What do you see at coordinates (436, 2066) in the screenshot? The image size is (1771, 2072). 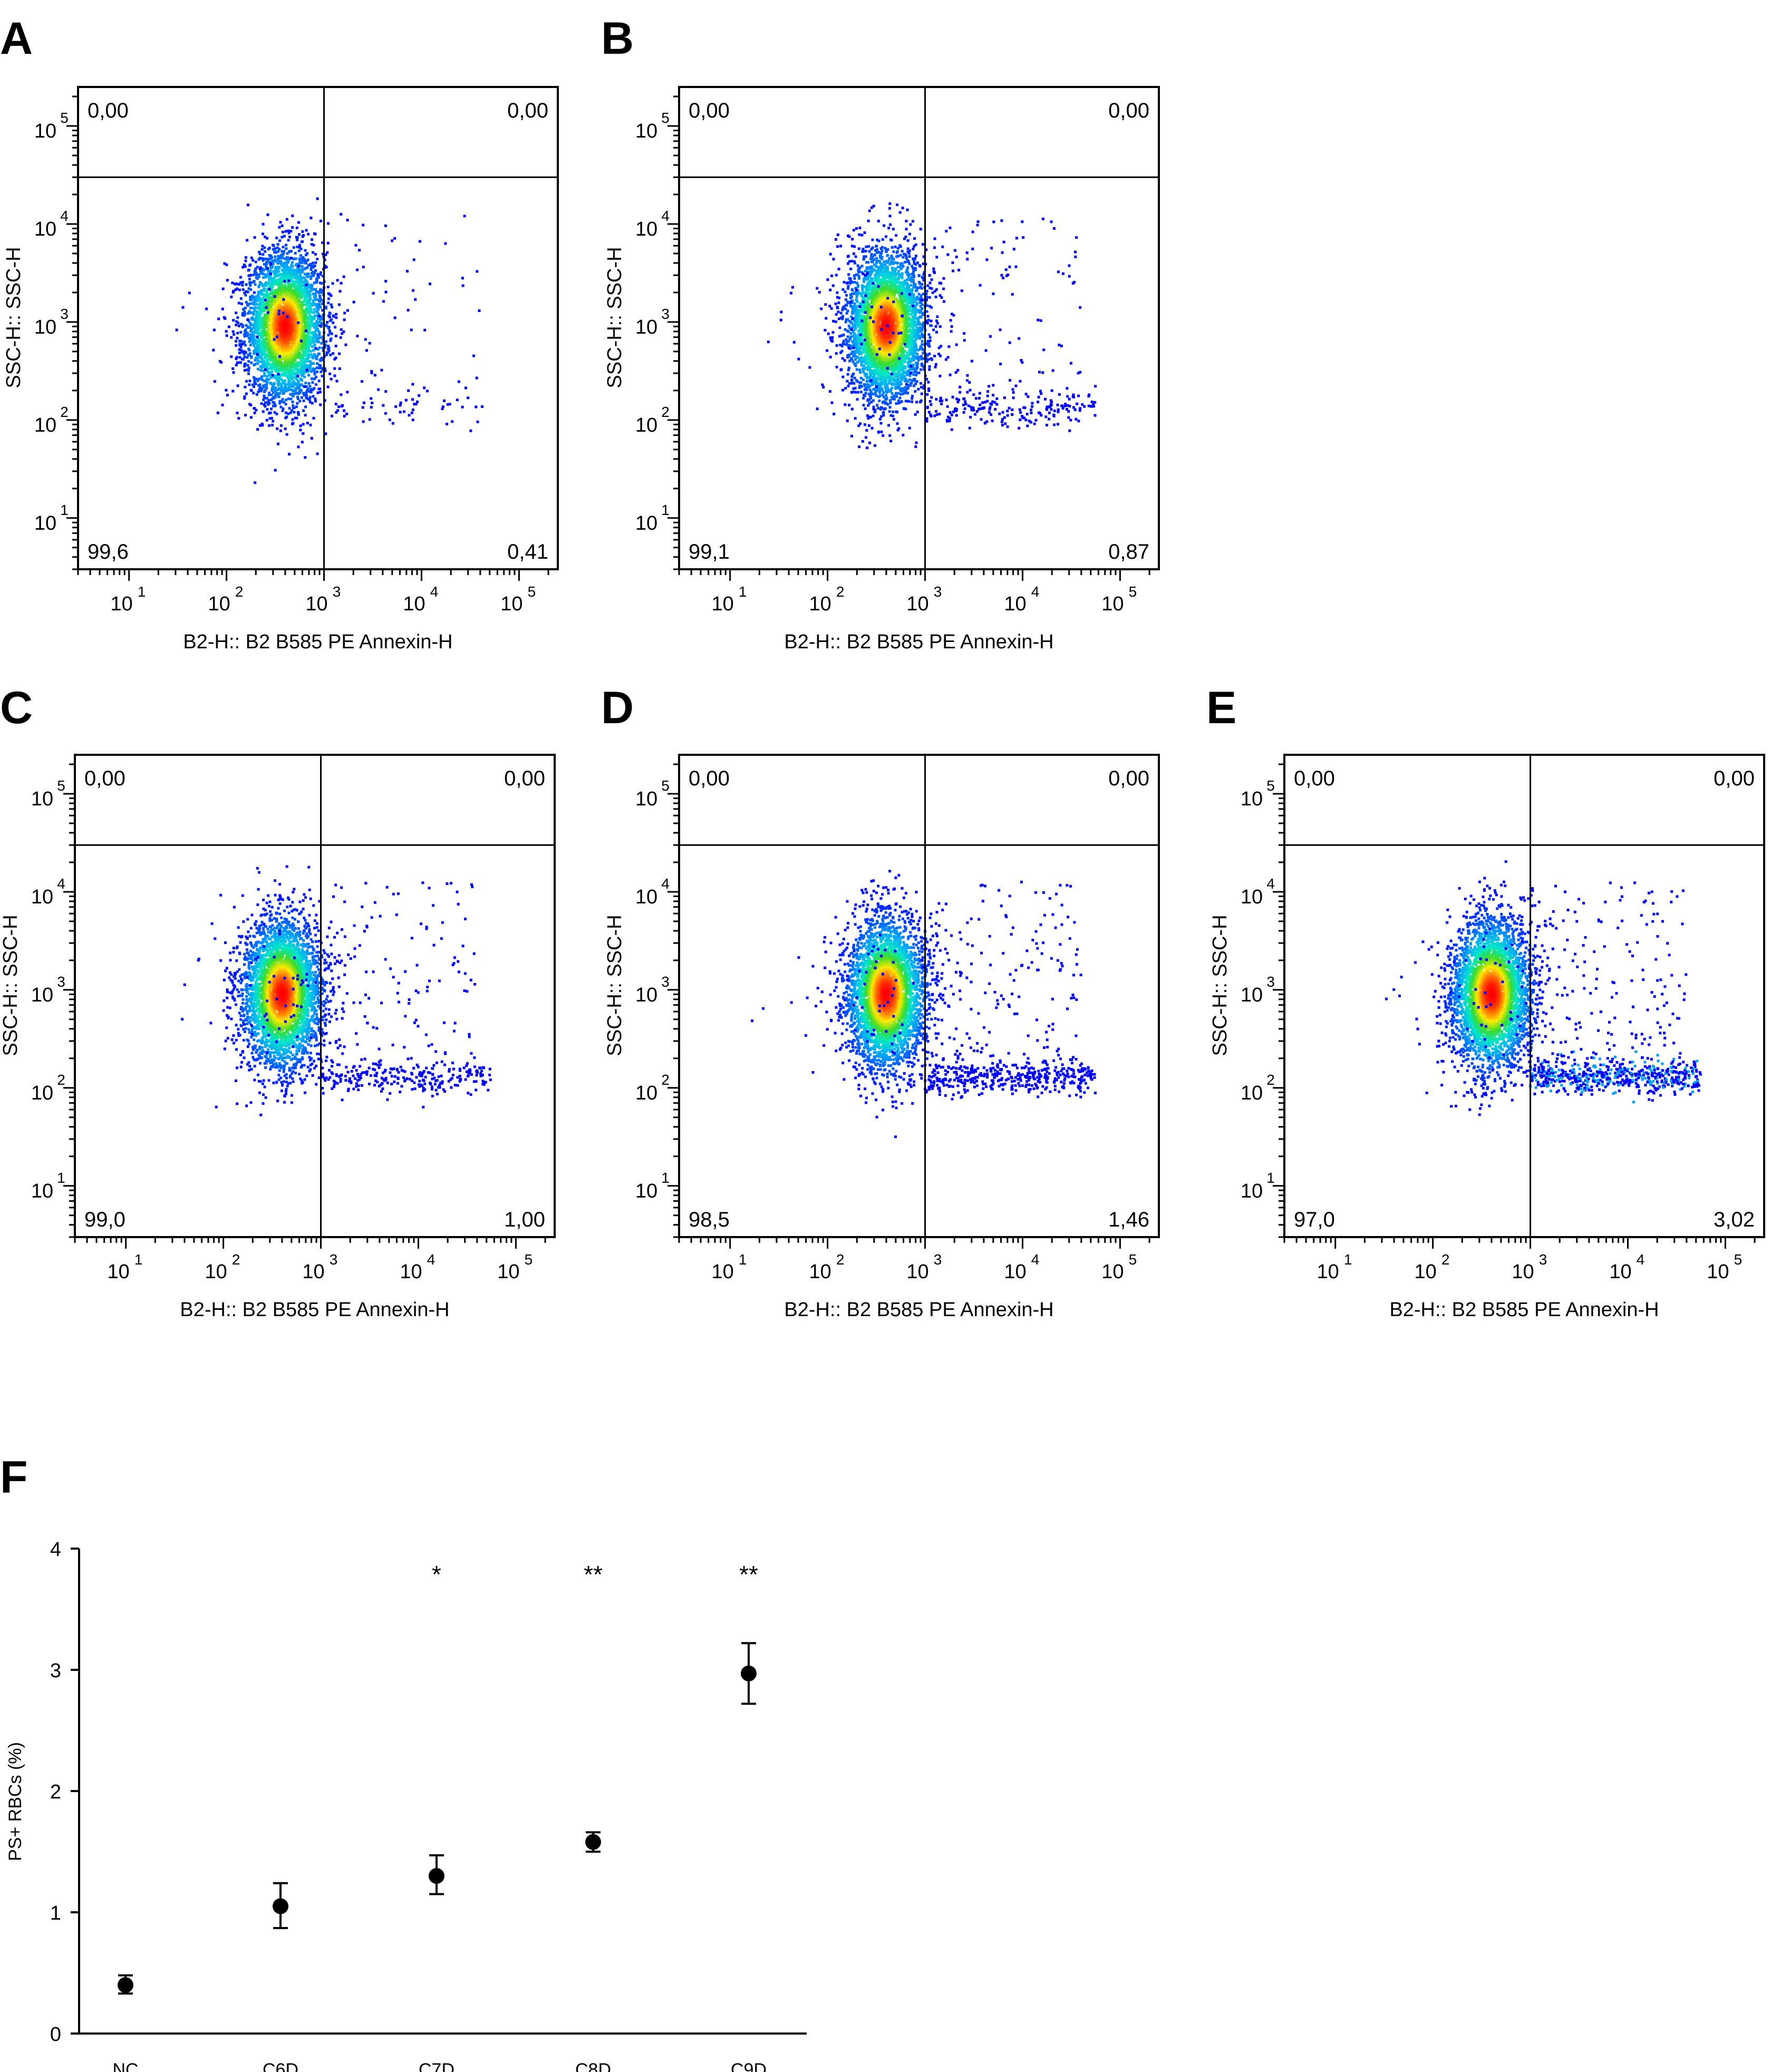 I see `x-tick-label: C7D` at bounding box center [436, 2066].